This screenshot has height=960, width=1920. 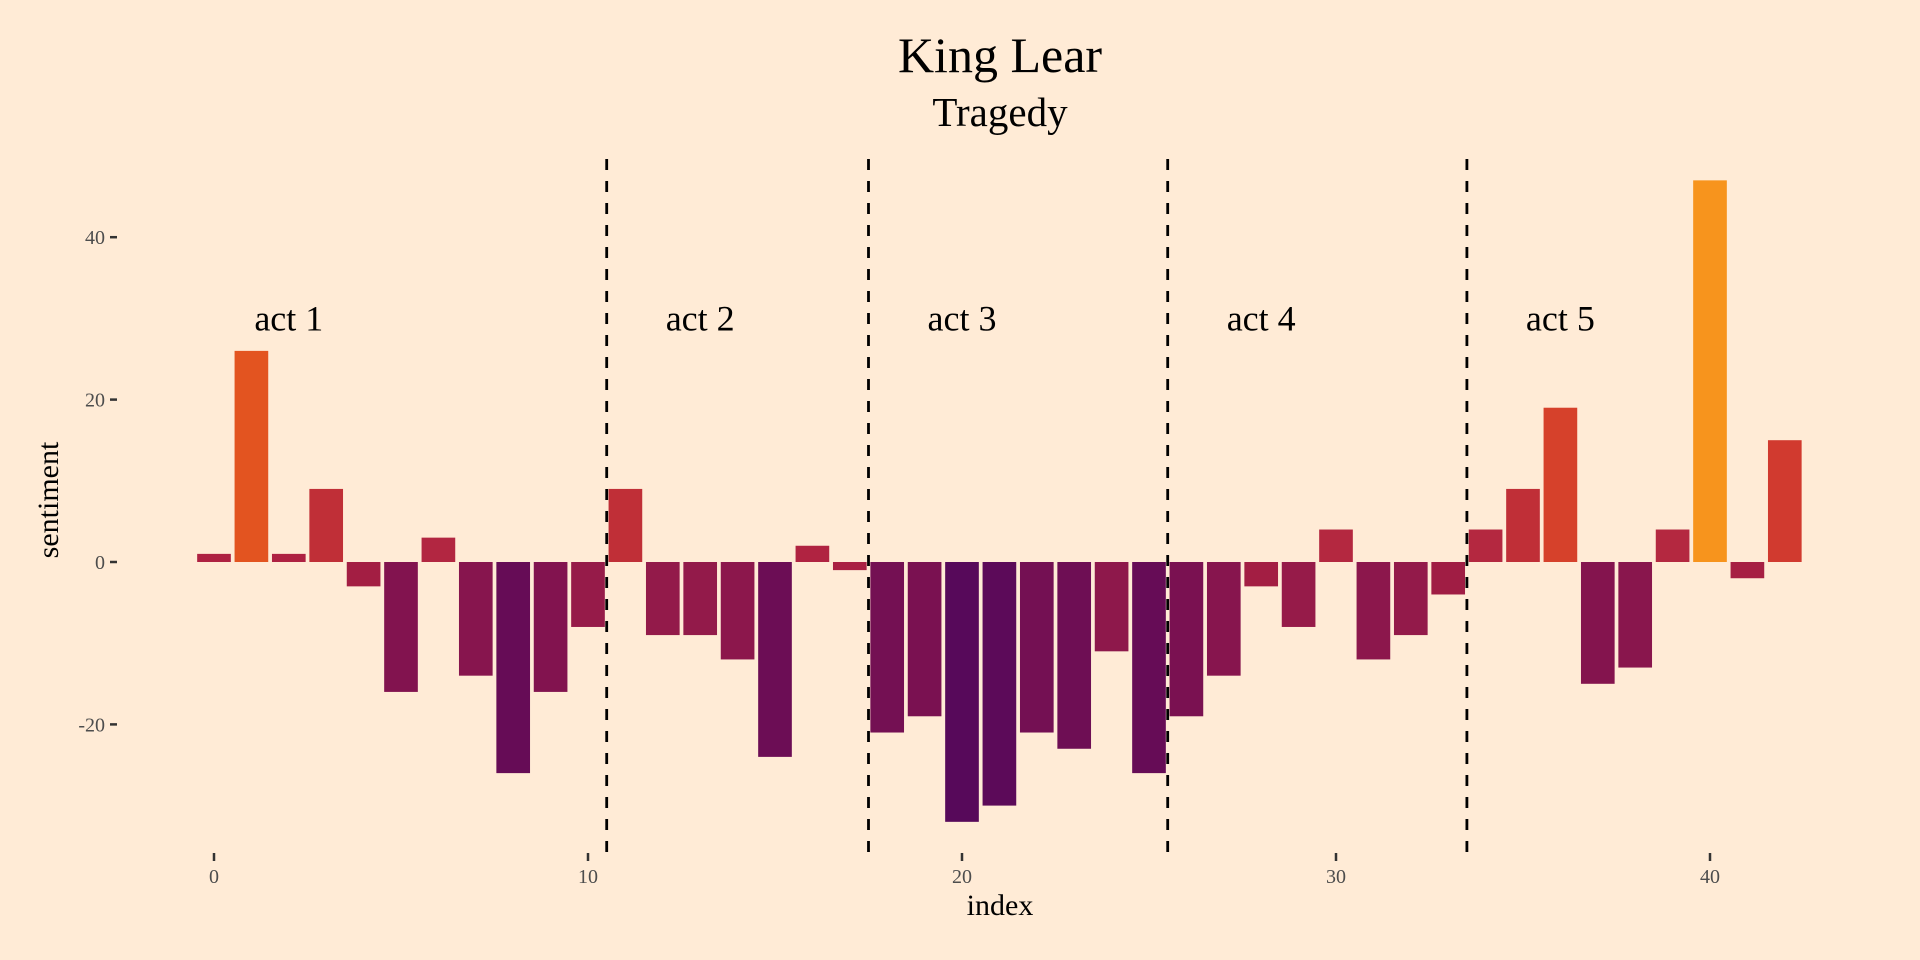 I want to click on act-labels: act 1 act 2 act 3 act 4 act 5, so click(x=924, y=318).